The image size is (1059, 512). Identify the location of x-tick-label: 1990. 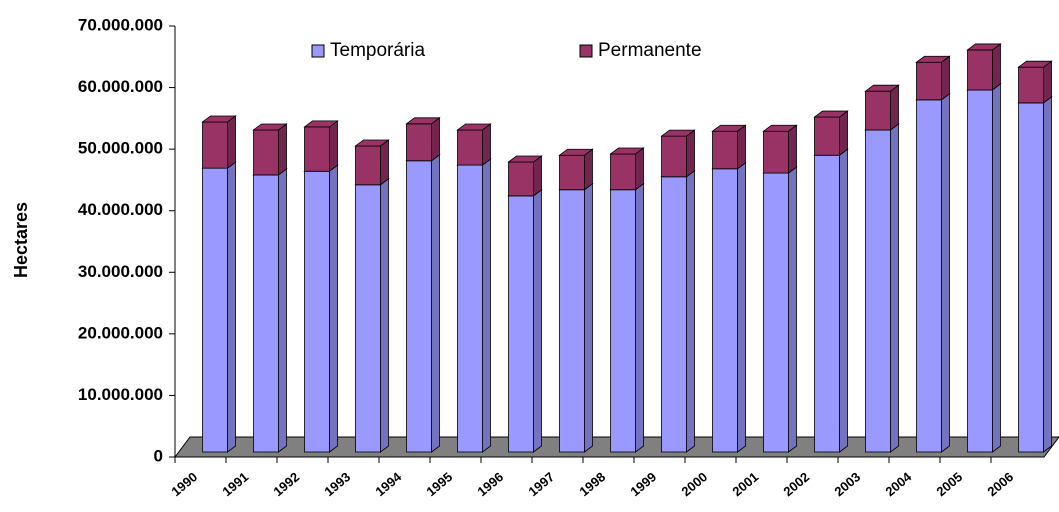
(184, 484).